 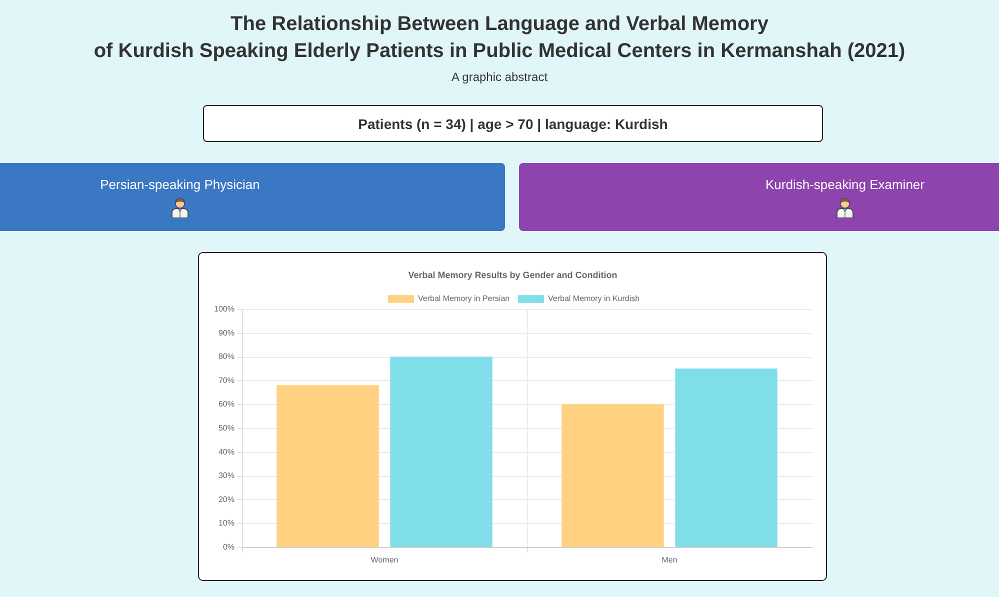 I want to click on legend-label: Verbal Memory in Kurdish, so click(x=594, y=298).